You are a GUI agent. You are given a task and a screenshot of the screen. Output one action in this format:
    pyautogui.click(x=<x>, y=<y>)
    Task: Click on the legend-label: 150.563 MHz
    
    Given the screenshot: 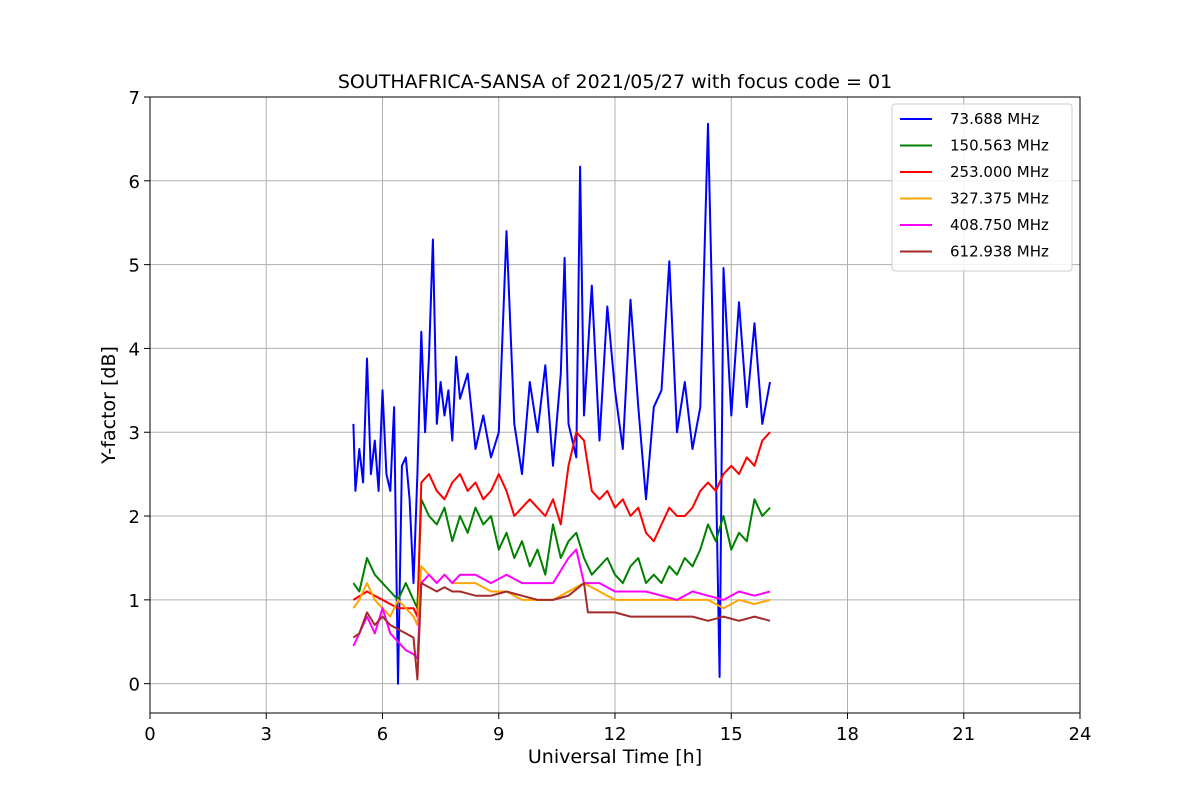 What is the action you would take?
    pyautogui.click(x=999, y=146)
    